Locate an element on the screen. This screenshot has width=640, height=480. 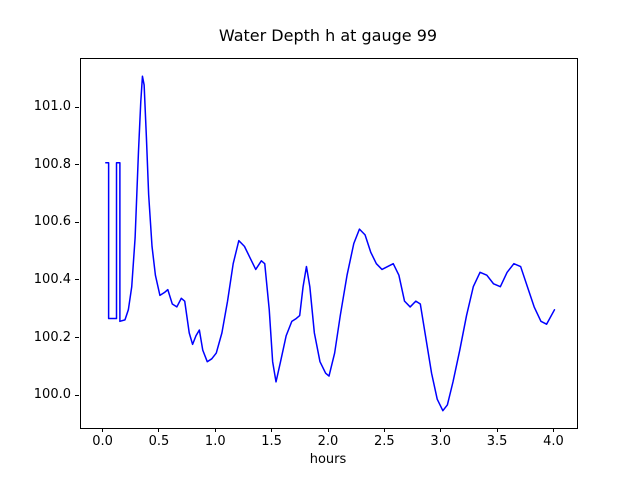
y-tick-label: 100.6 is located at coordinates (52, 222).